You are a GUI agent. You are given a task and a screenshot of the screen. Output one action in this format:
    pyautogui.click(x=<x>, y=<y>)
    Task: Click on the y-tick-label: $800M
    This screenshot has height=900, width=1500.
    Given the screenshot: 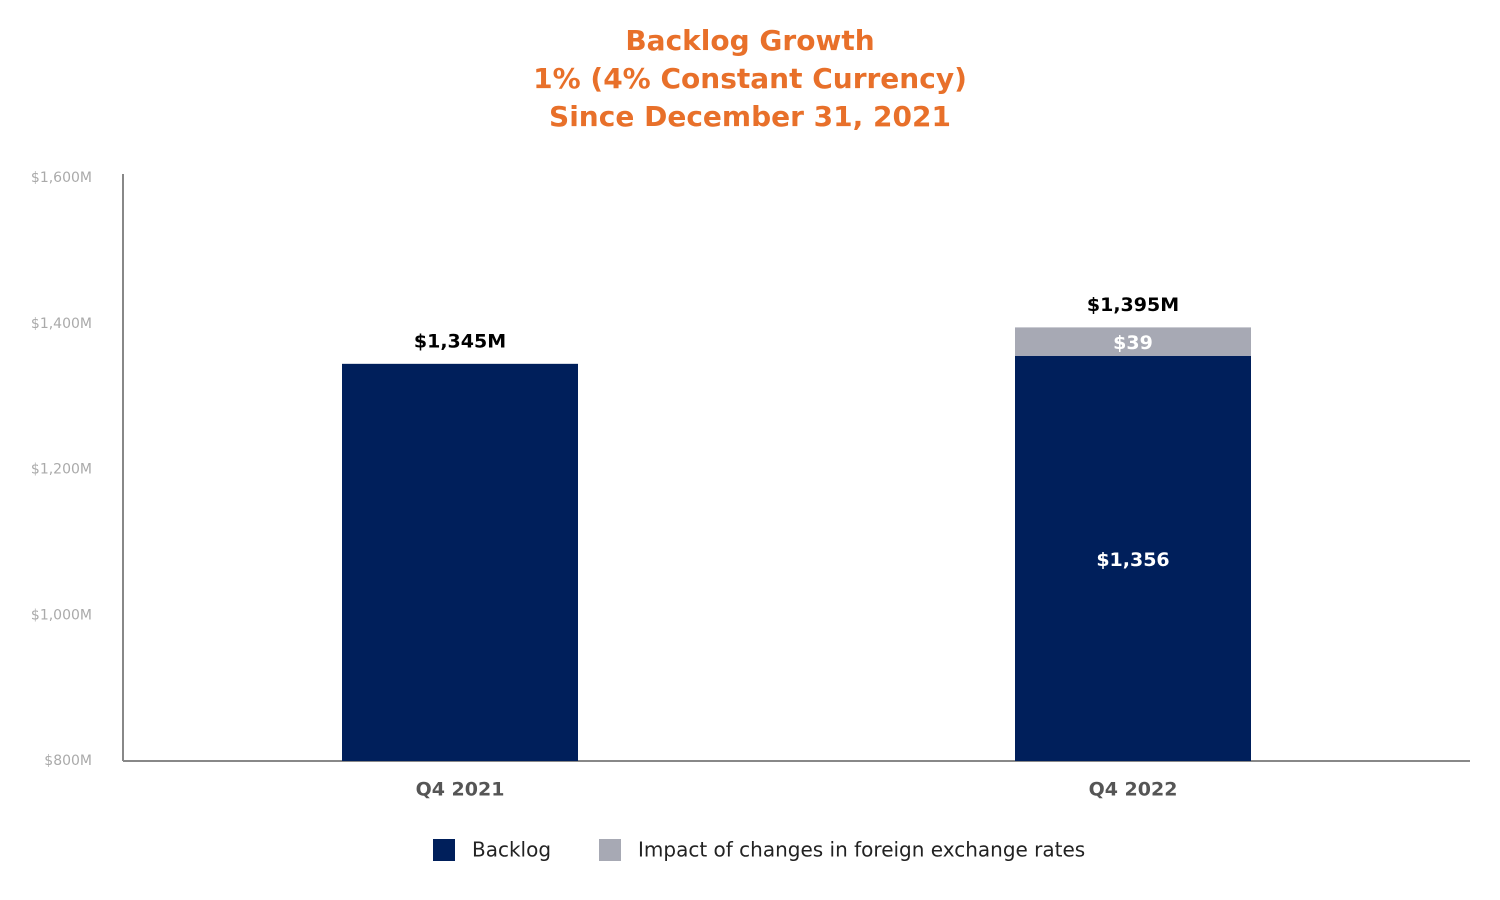 What is the action you would take?
    pyautogui.click(x=68, y=761)
    